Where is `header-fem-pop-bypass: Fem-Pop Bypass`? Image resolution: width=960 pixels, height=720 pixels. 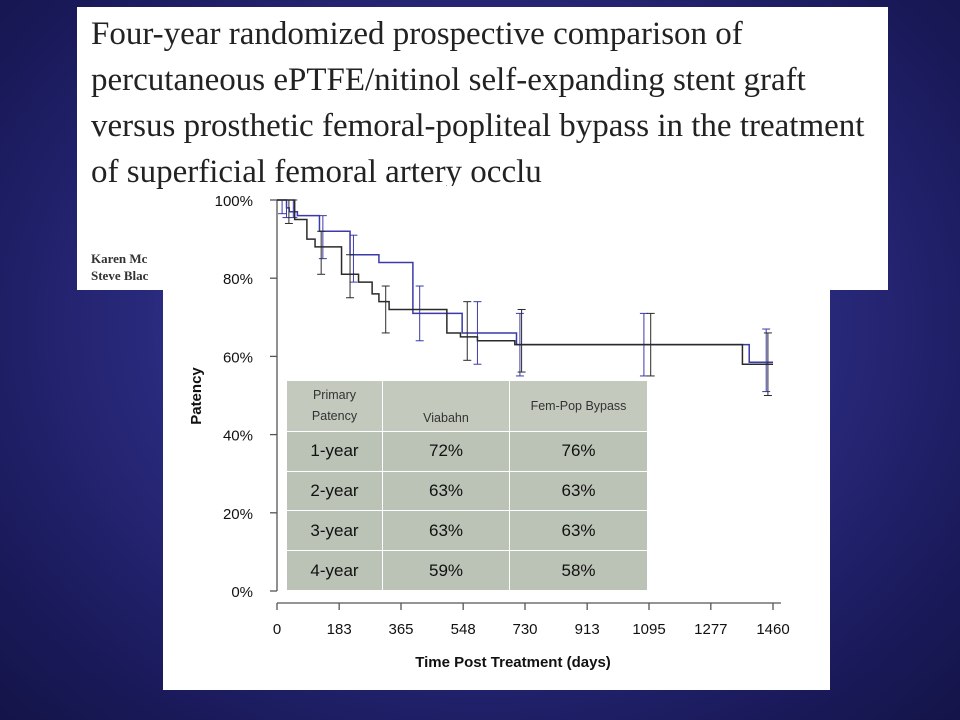 header-fem-pop-bypass: Fem-Pop Bypass is located at coordinates (578, 406).